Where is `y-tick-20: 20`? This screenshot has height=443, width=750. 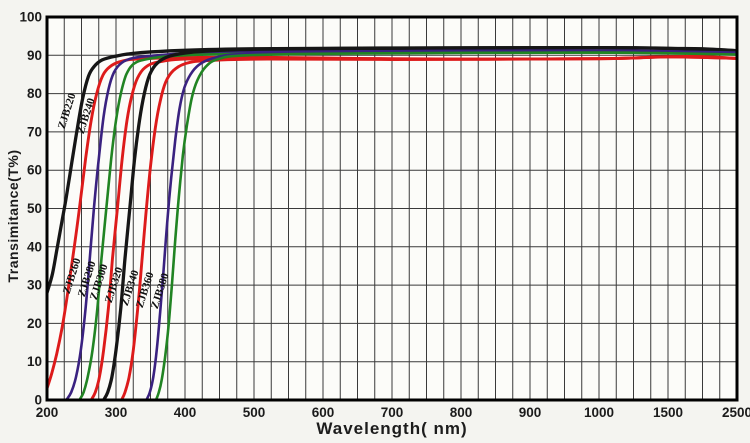
y-tick-20: 20 is located at coordinates (34, 323).